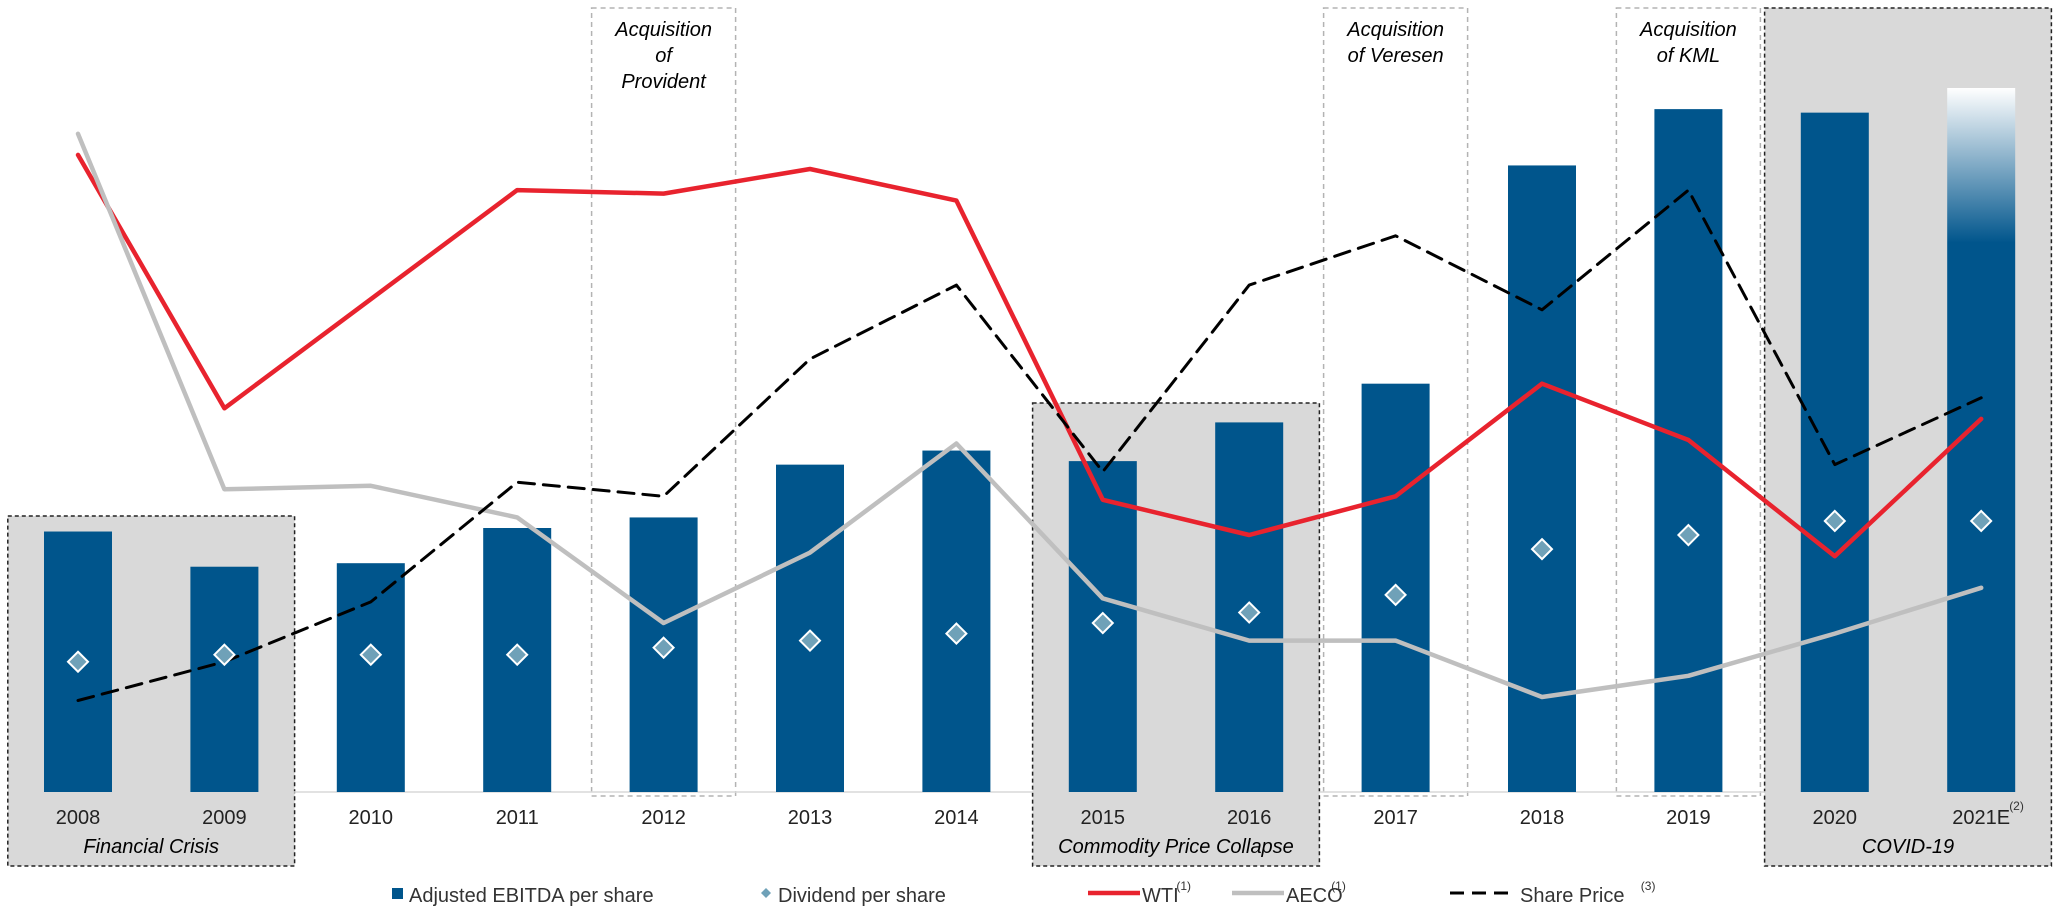 Image resolution: width=2060 pixels, height=924 pixels. What do you see at coordinates (371, 655) in the screenshot?
I see `dividend-point-2010` at bounding box center [371, 655].